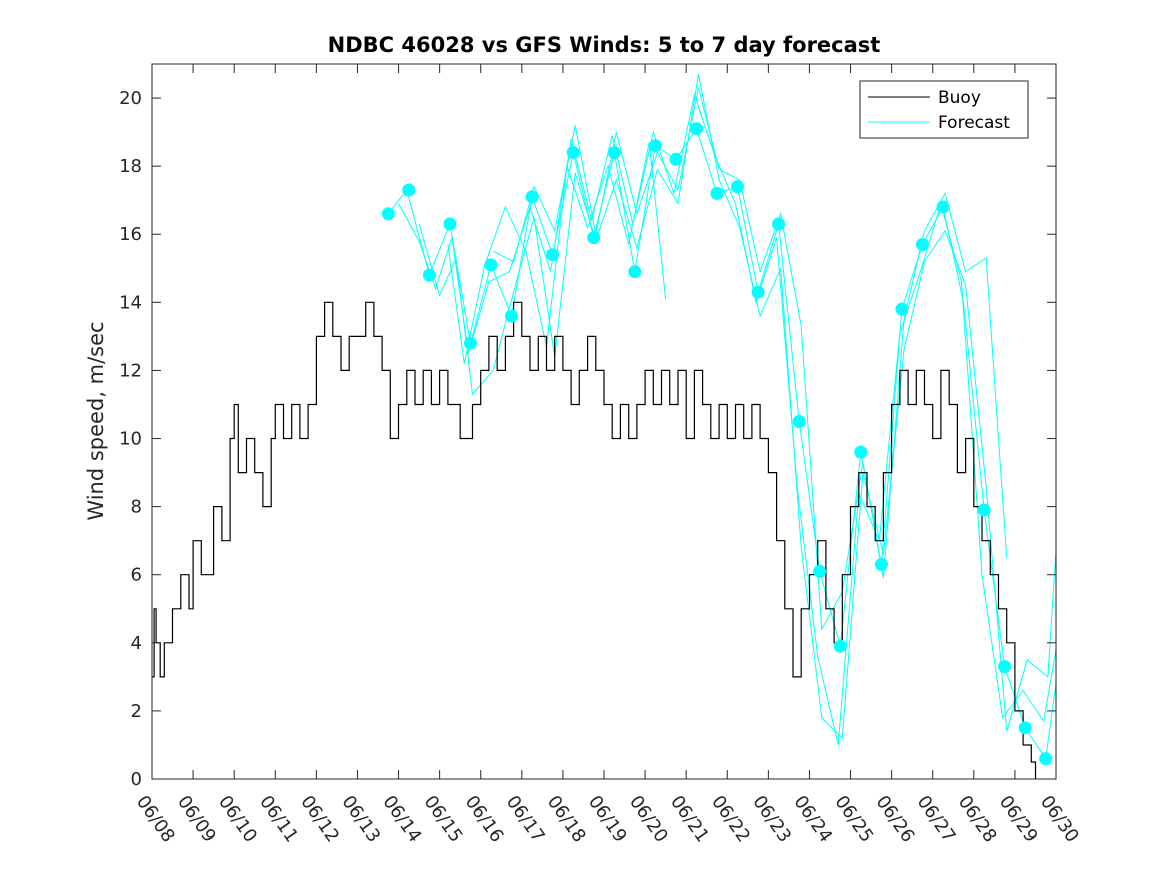  What do you see at coordinates (136, 711) in the screenshot?
I see `y-tick-label-1: 2` at bounding box center [136, 711].